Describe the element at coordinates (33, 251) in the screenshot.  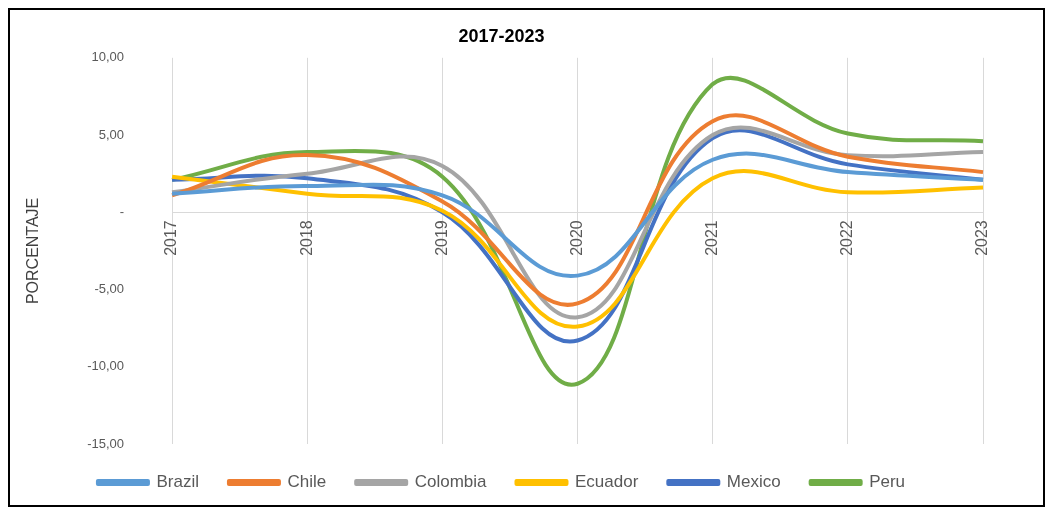
I see `y-axis-title: PORCENTAJE` at that location.